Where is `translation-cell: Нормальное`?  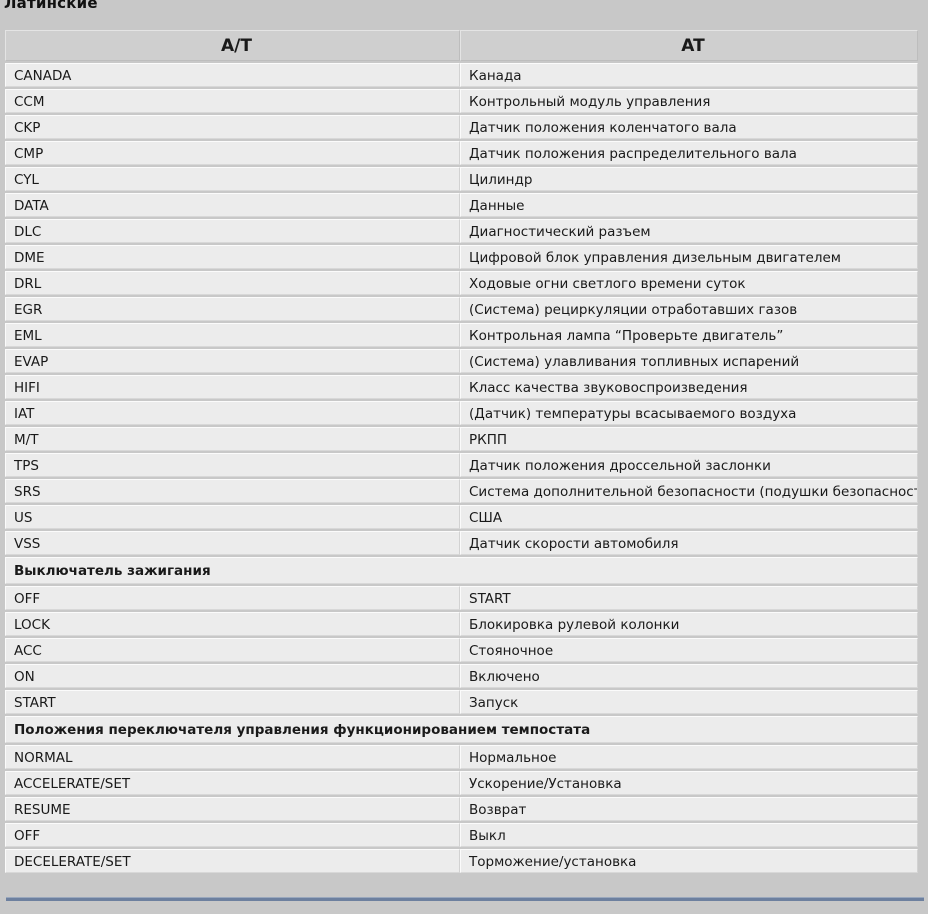
translation-cell: Нормальное is located at coordinates (689, 757).